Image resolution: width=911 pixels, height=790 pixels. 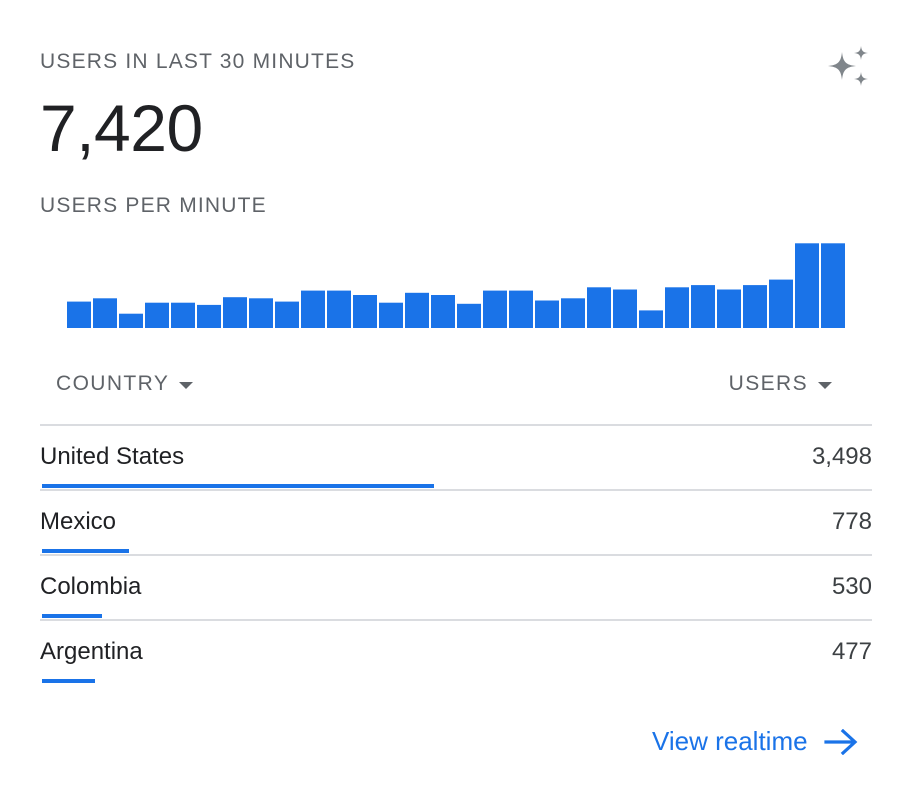 I want to click on total-users-value: 7,420, so click(x=121, y=128).